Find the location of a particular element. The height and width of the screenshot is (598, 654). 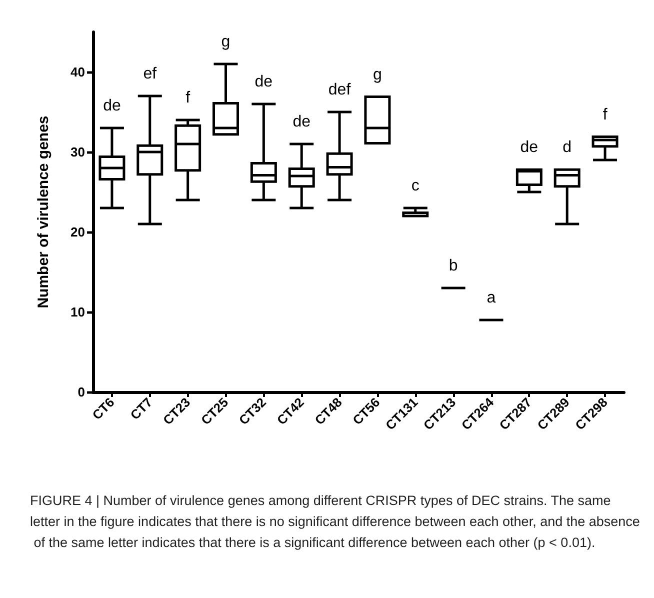

y-tick-label: 20 is located at coordinates (77, 232).